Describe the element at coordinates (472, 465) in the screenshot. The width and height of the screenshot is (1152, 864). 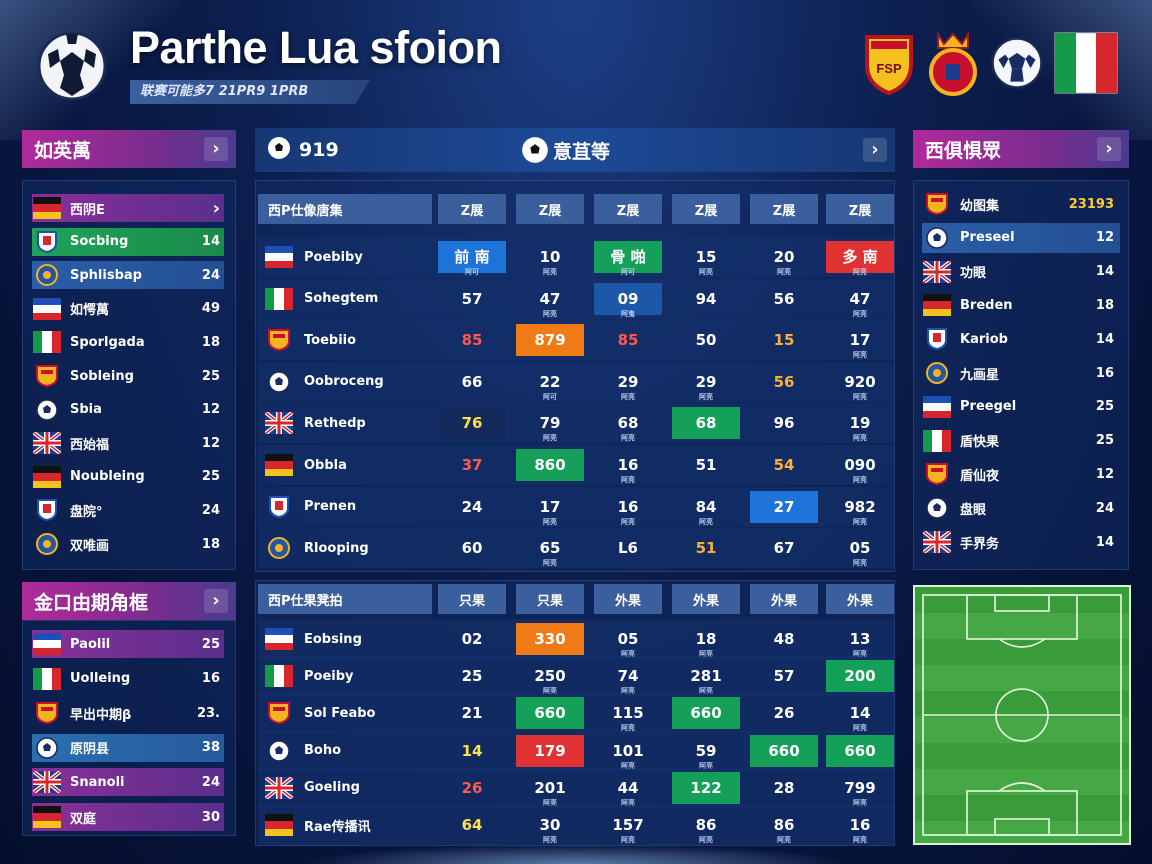
I see `score-cell: 37` at that location.